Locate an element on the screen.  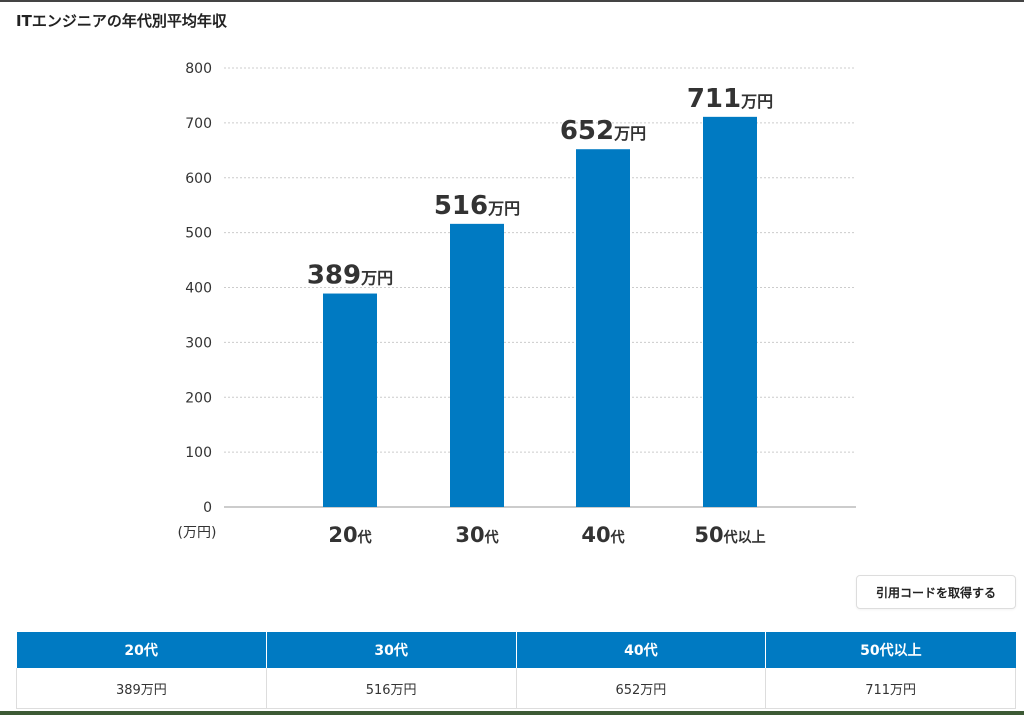
y-tick-label: 200 is located at coordinates (198, 398).